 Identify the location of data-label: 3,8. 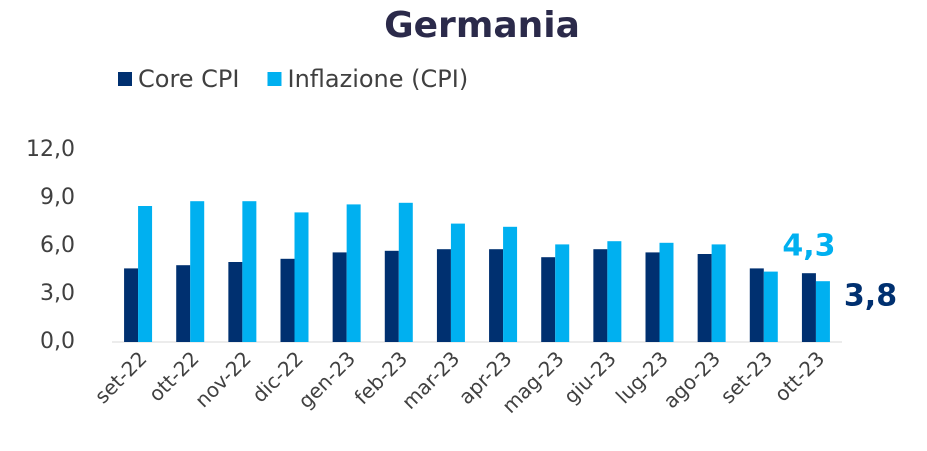
(870, 296).